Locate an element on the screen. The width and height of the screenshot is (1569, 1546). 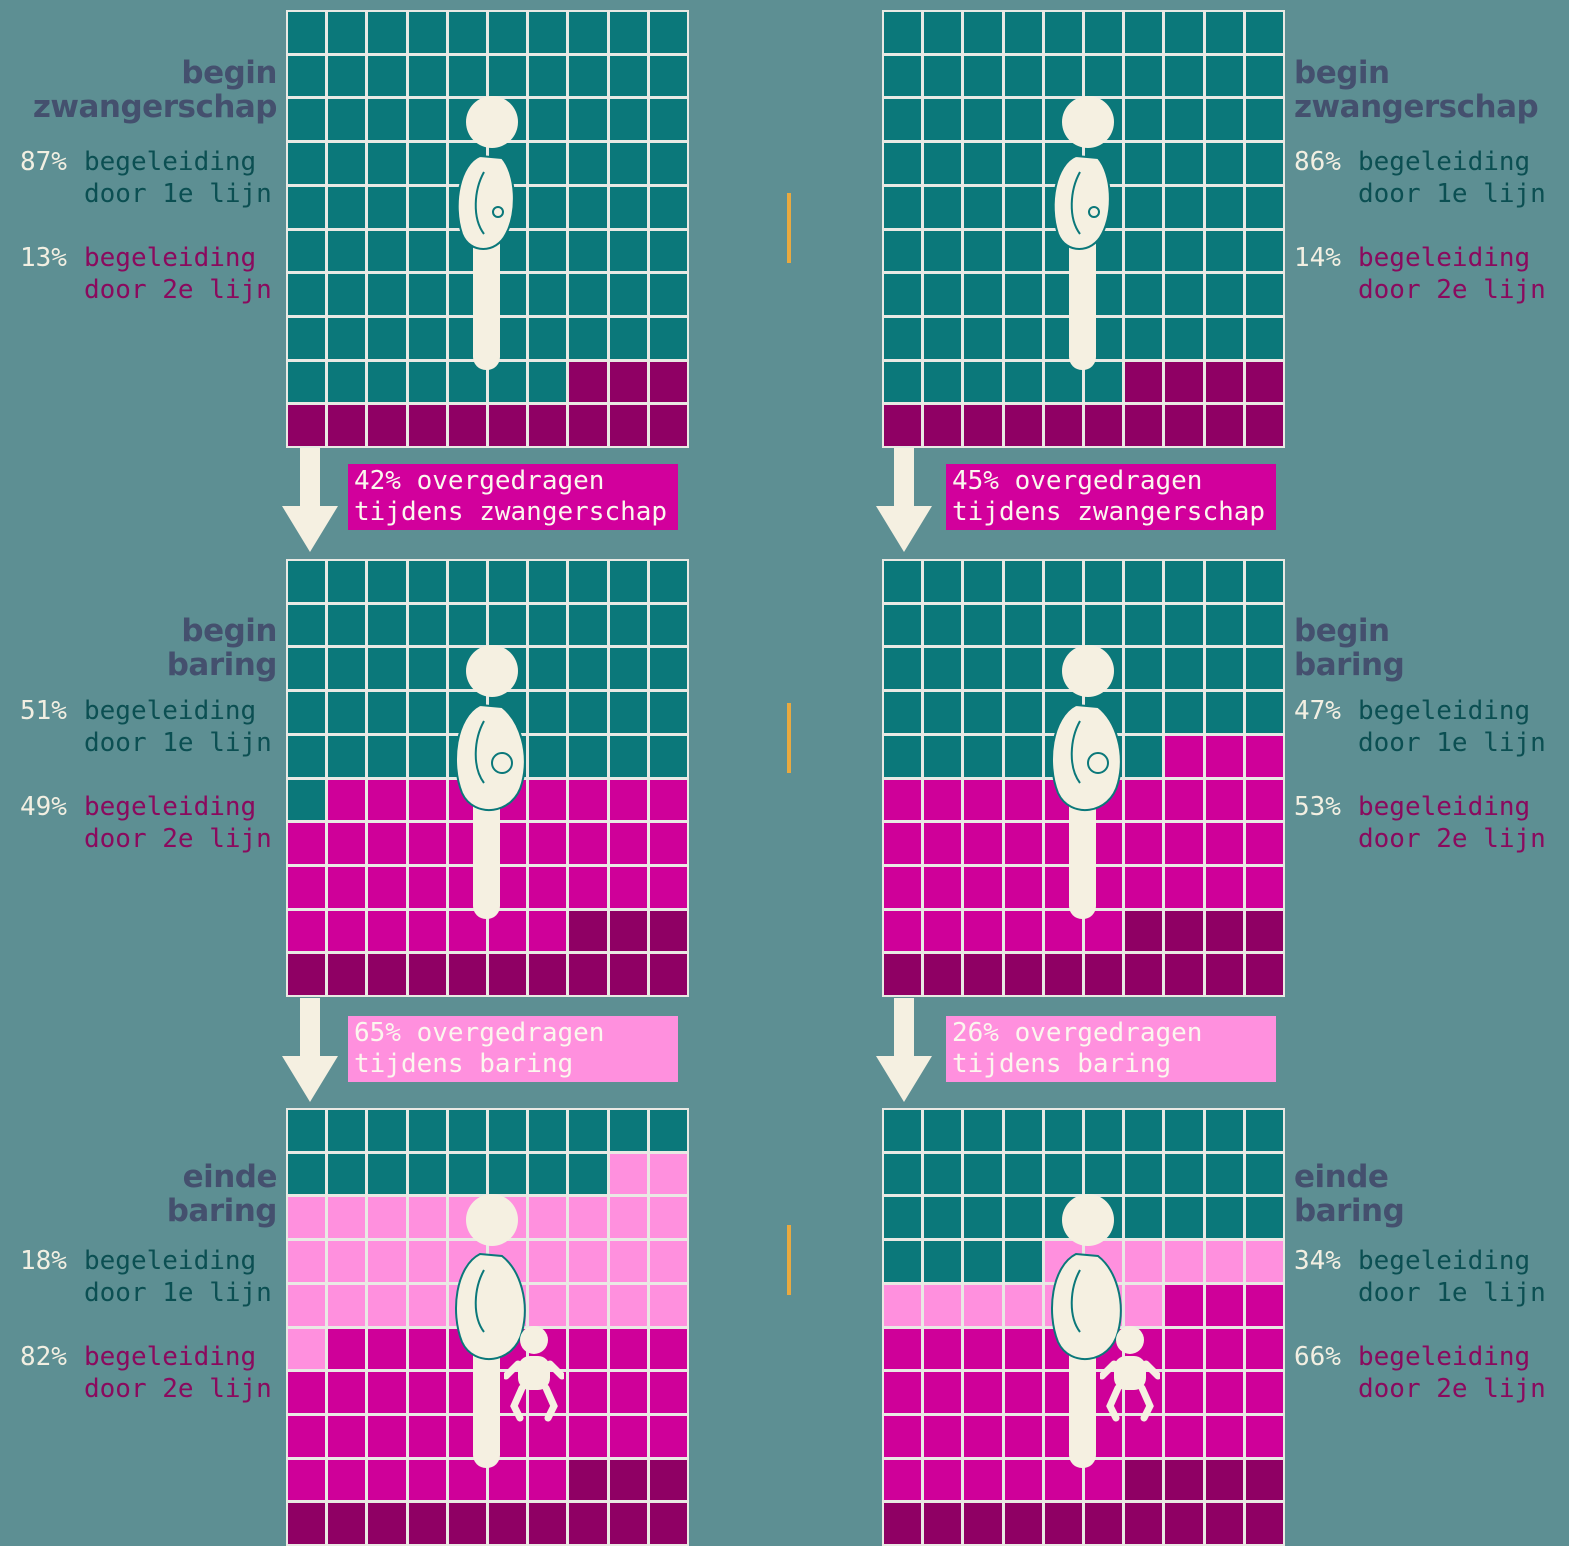
stage-title: begin baring is located at coordinates (222, 648).